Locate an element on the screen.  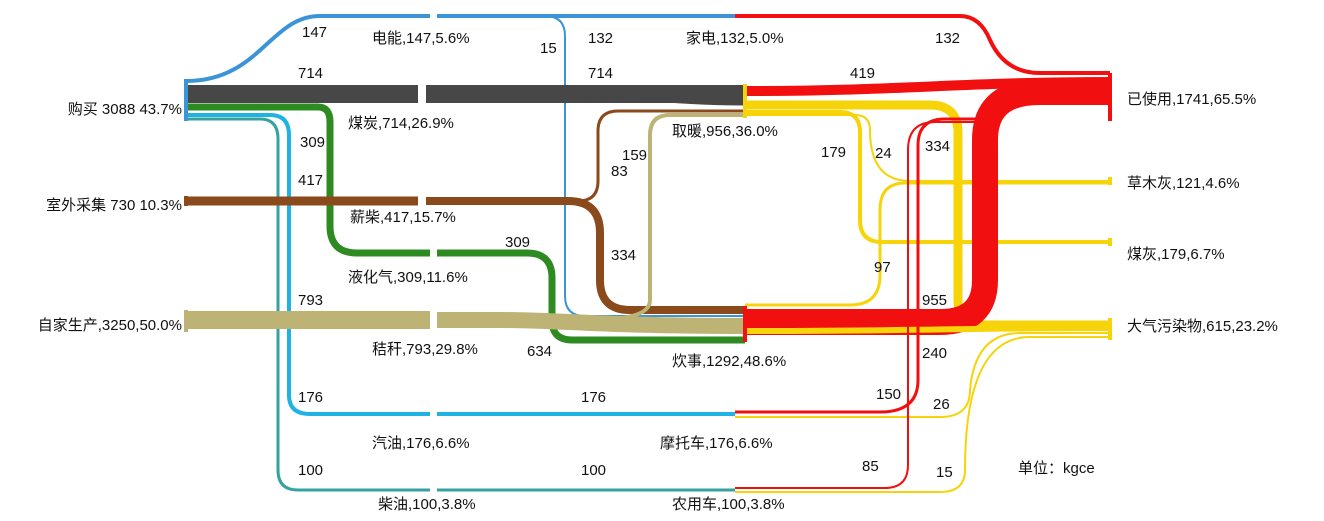
link-motorbike-used is located at coordinates (860, 265).